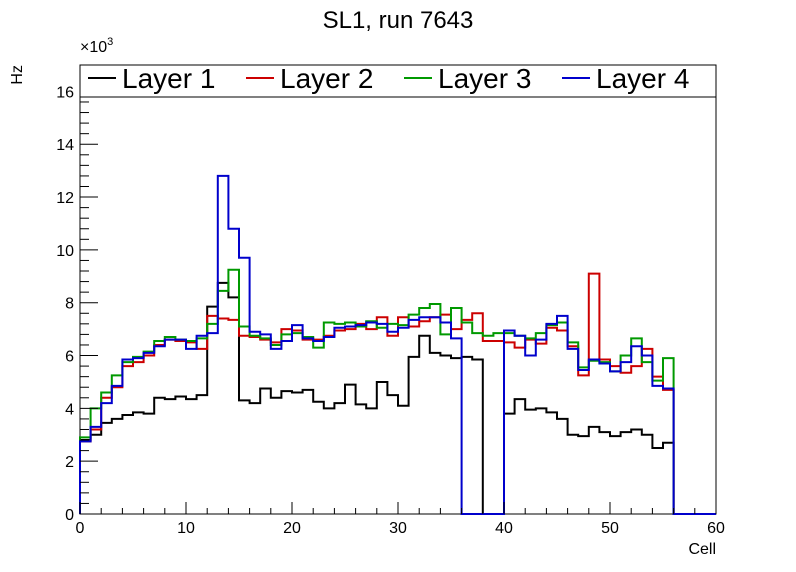 The image size is (796, 572). Describe the element at coordinates (69, 357) in the screenshot. I see `y-tick-label: 6` at that location.